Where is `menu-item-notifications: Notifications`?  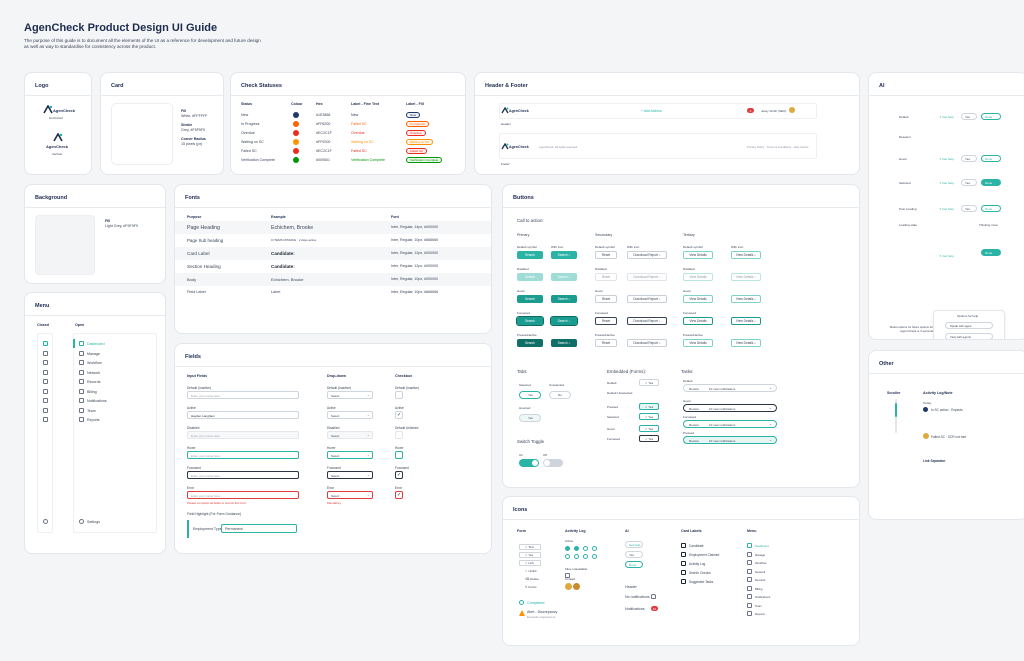
menu-item-notifications: Notifications is located at coordinates (97, 401).